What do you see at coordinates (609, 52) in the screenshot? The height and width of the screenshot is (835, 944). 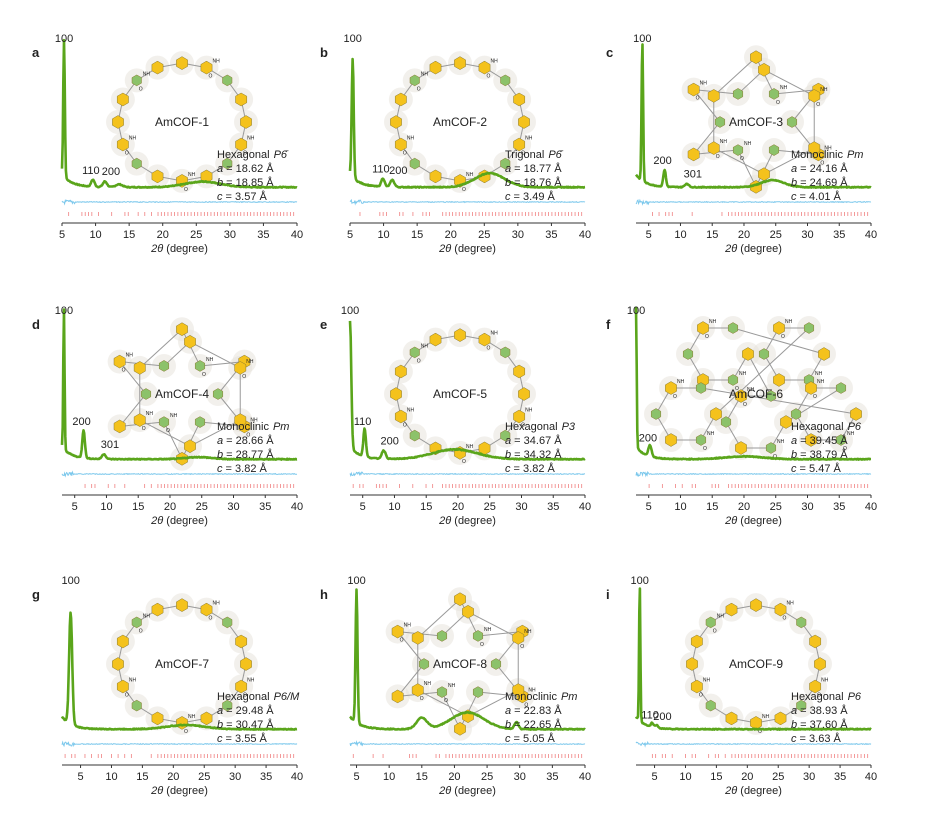 I see `panel-label: c` at bounding box center [609, 52].